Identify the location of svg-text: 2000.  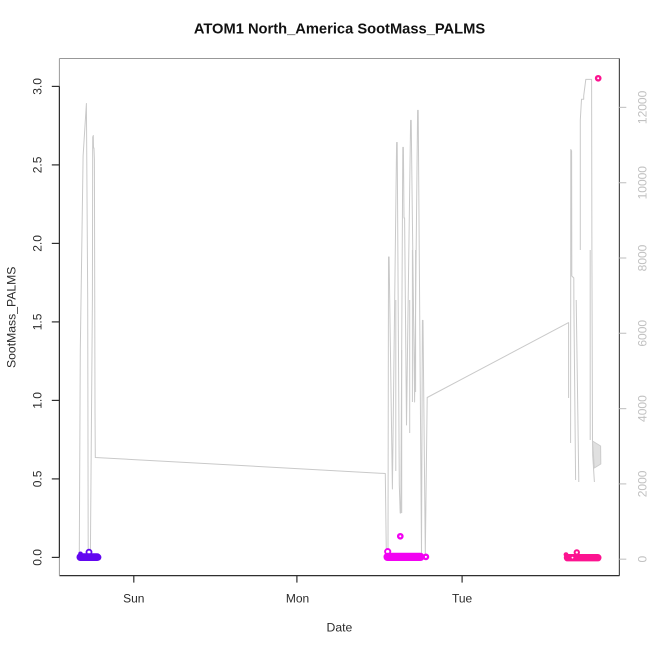
(643, 483).